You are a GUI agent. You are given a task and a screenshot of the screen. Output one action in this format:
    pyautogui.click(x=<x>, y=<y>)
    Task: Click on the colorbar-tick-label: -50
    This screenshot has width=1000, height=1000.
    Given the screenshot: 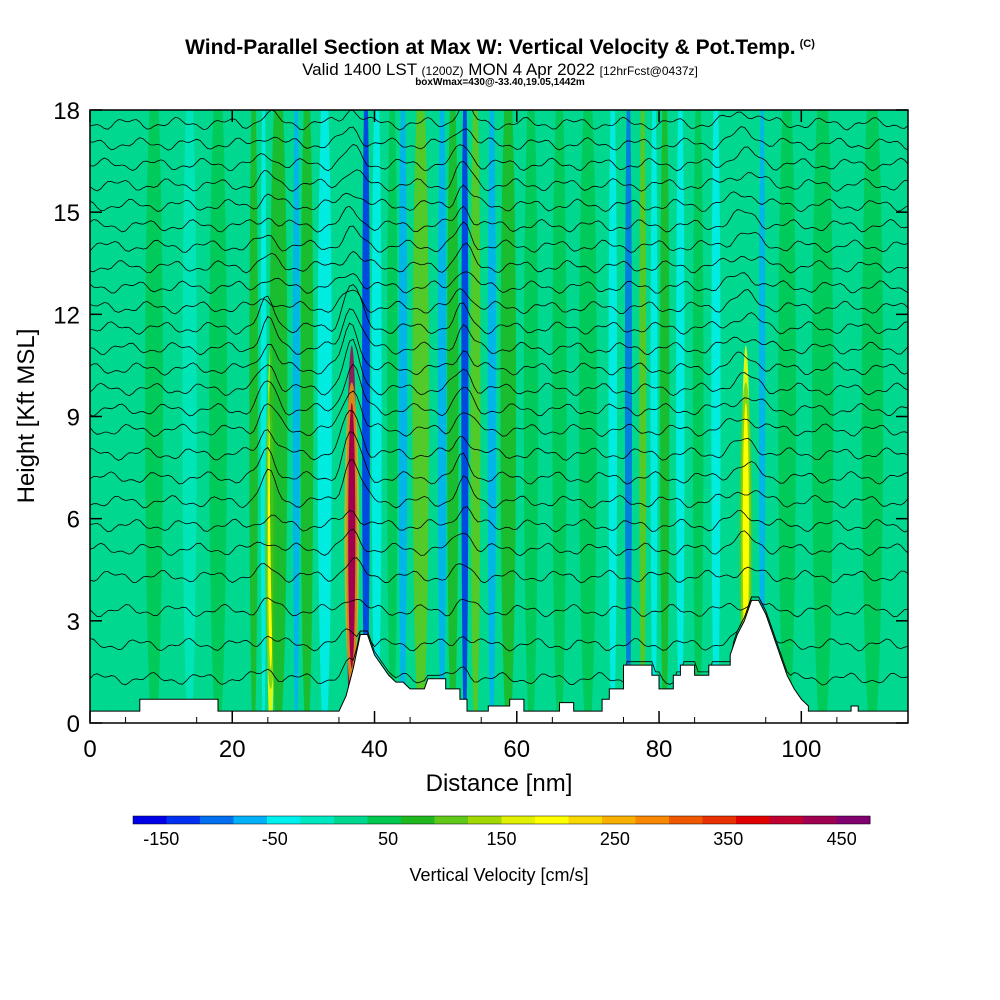 What is the action you would take?
    pyautogui.click(x=275, y=839)
    